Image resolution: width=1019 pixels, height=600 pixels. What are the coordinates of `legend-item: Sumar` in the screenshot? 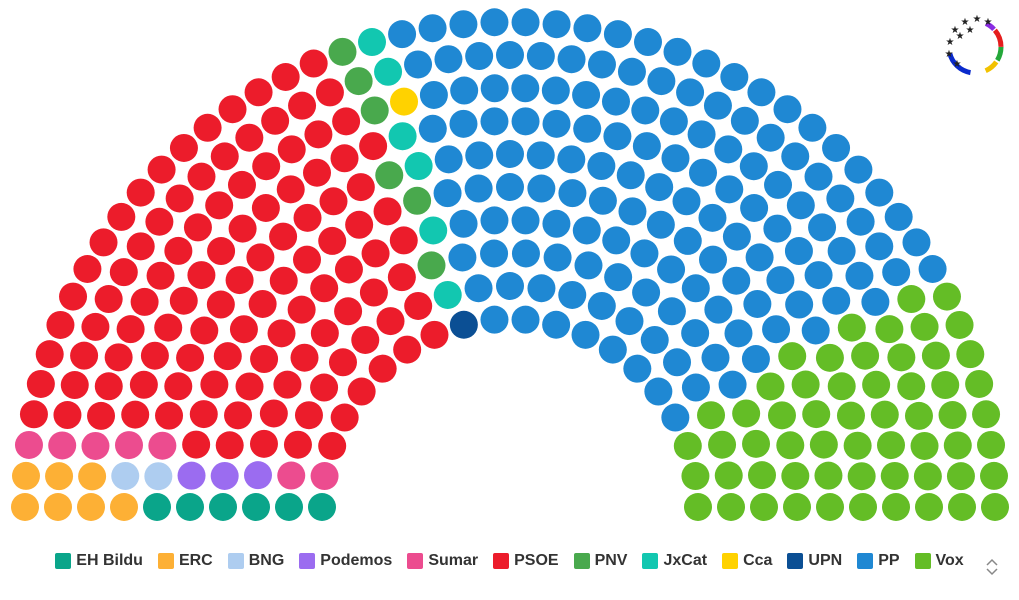 It's located at (442, 561).